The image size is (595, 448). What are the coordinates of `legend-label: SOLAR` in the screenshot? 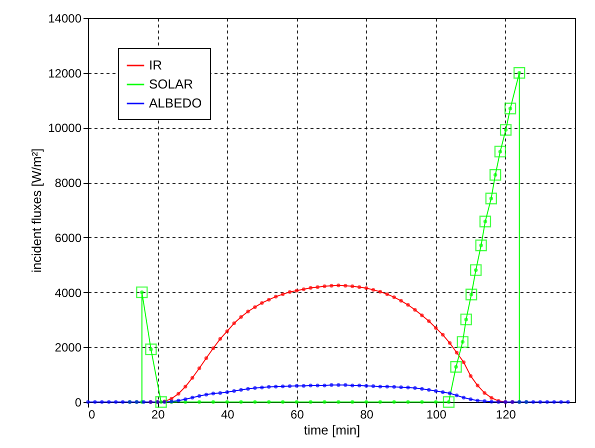 It's located at (171, 84).